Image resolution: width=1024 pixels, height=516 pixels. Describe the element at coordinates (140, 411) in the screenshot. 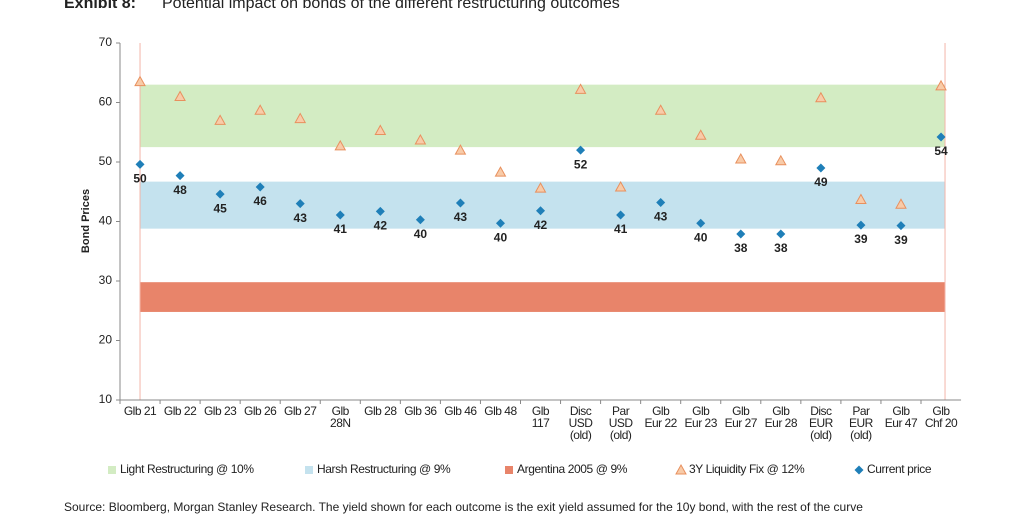

I see `x-tick-label: Glb 21` at that location.